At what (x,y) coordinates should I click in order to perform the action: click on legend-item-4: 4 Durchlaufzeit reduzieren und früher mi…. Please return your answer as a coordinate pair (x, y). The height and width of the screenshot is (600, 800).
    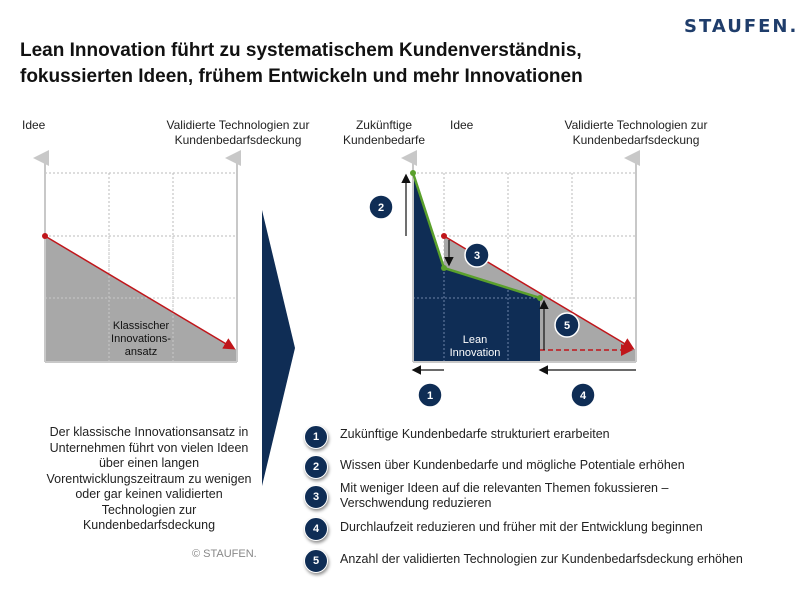
    Looking at the image, I should click on (544, 529).